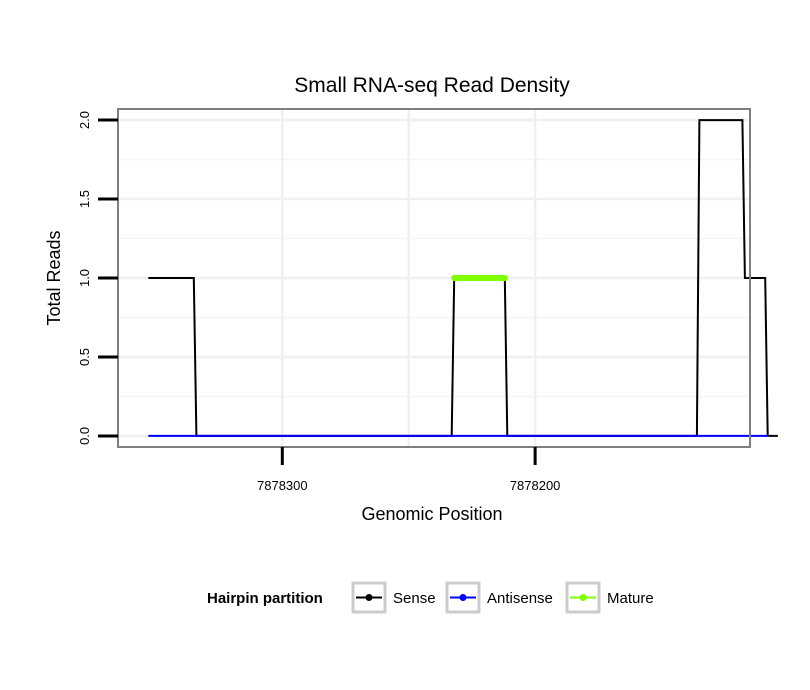 The height and width of the screenshot is (690, 810). I want to click on chart-title: Small RNA-seq Read Density, so click(432, 85).